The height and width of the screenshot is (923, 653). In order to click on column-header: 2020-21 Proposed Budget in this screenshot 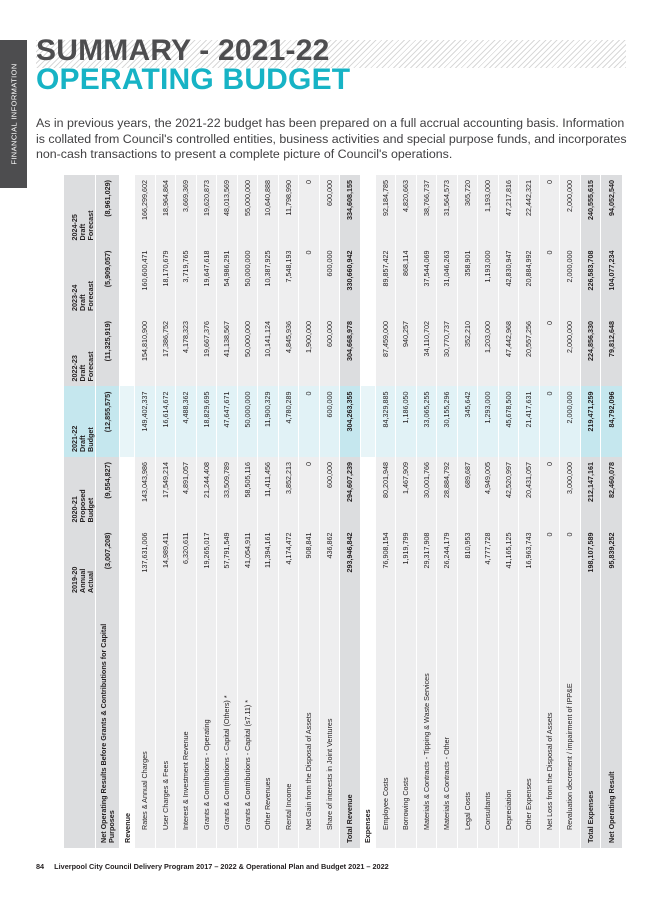, I will do `click(80, 492)`.